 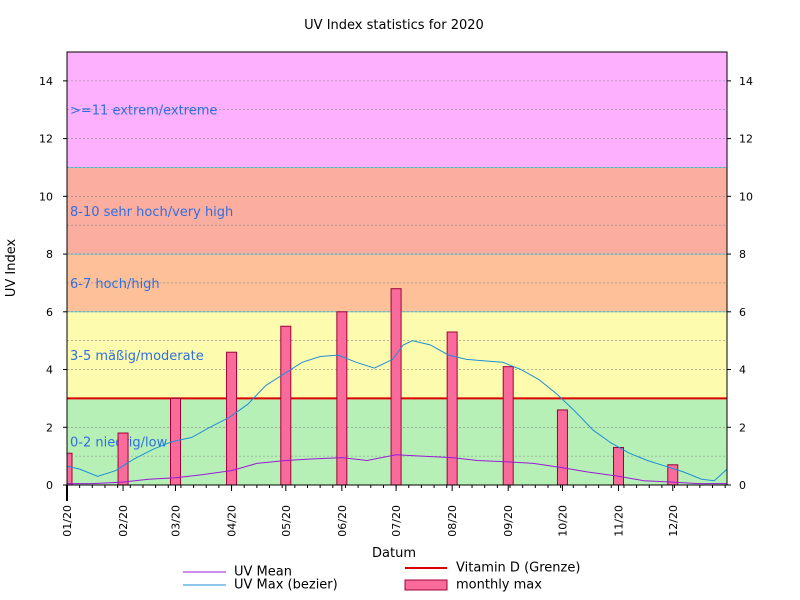 What do you see at coordinates (394, 25) in the screenshot?
I see `chart-title: UV Index statistics for 2020` at bounding box center [394, 25].